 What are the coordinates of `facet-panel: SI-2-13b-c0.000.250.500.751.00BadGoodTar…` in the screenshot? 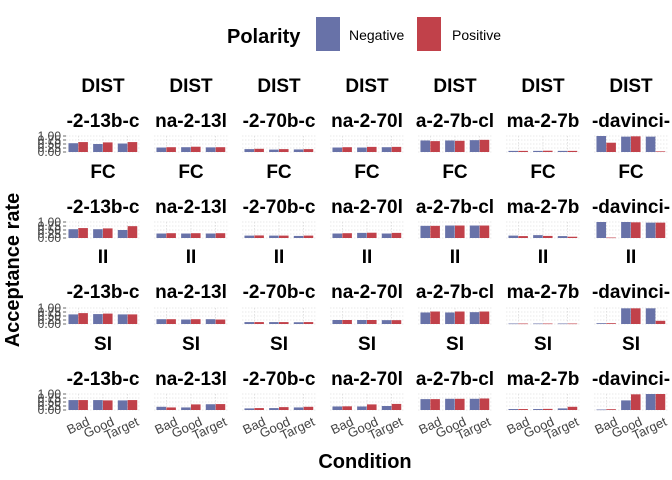 It's located at (90, 388).